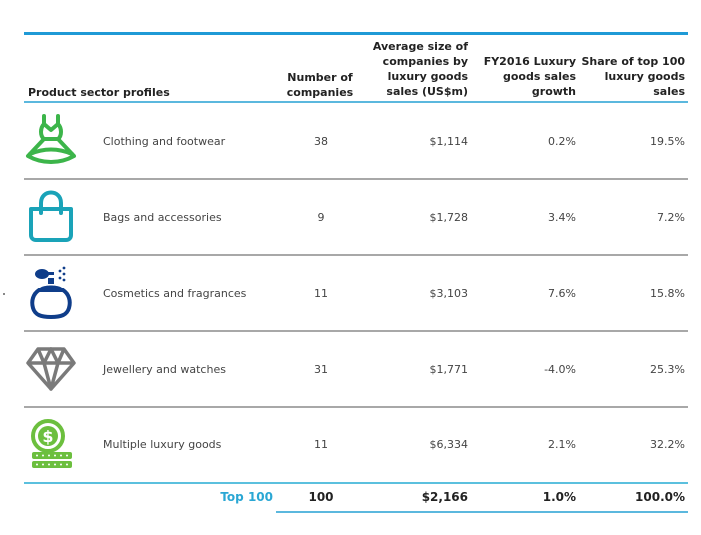  I want to click on row-growth: 2.1%, so click(562, 444).